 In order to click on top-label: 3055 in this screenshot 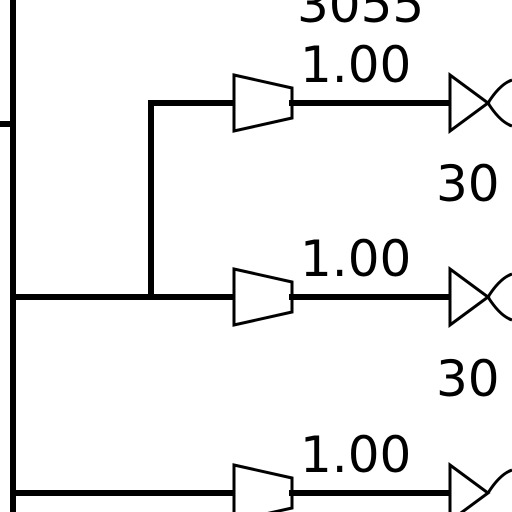, I will do `click(360, 17)`.